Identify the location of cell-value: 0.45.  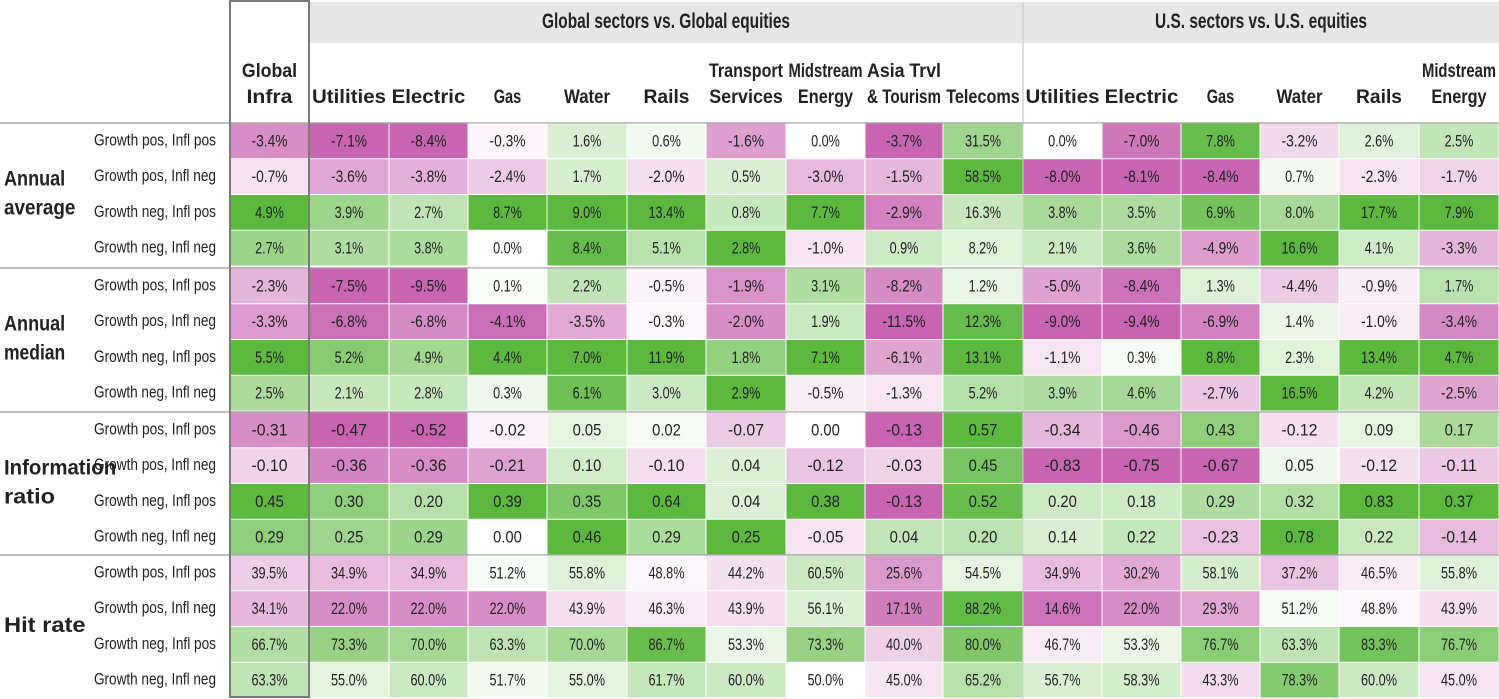
(983, 465).